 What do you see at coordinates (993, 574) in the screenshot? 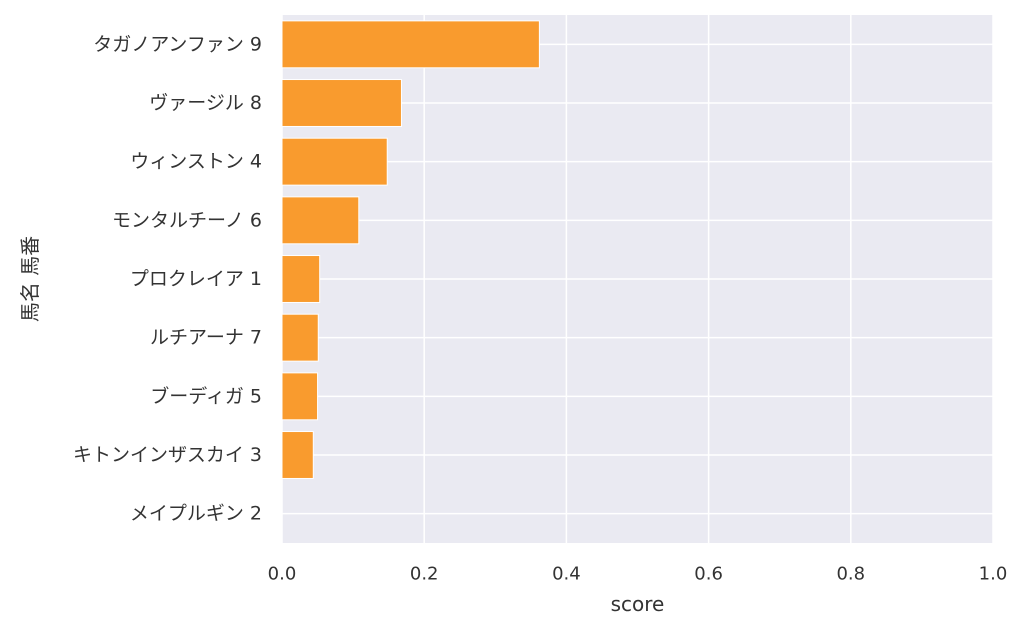
I see `x-tick-label: 1.0` at bounding box center [993, 574].